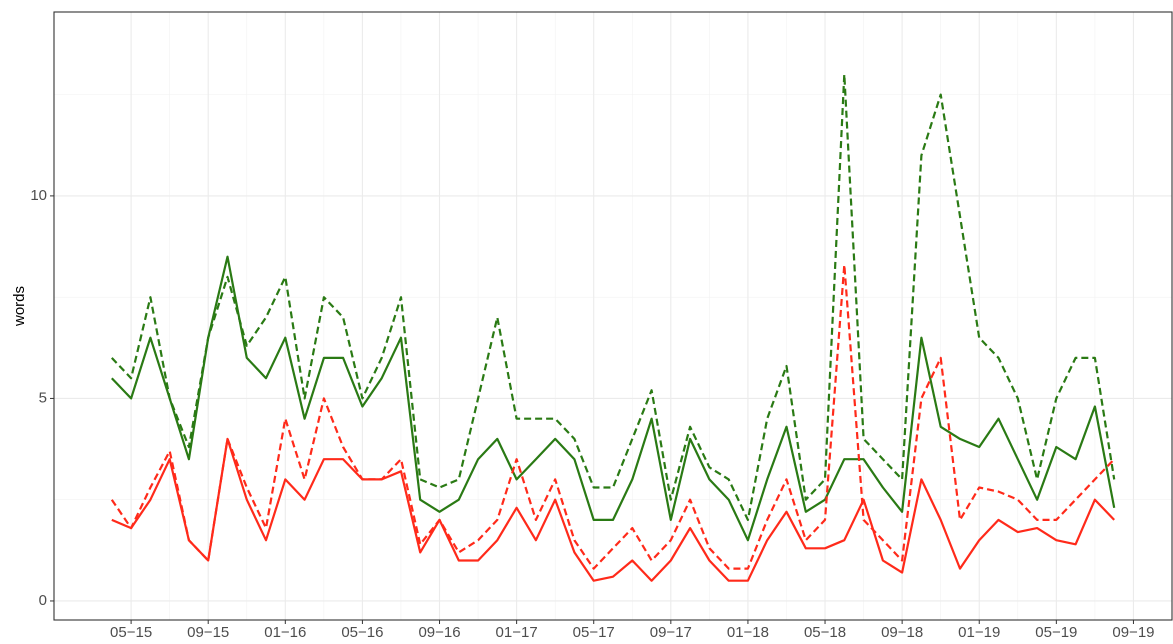  What do you see at coordinates (979, 631) in the screenshot?
I see `x-tick-label: 01−19` at bounding box center [979, 631].